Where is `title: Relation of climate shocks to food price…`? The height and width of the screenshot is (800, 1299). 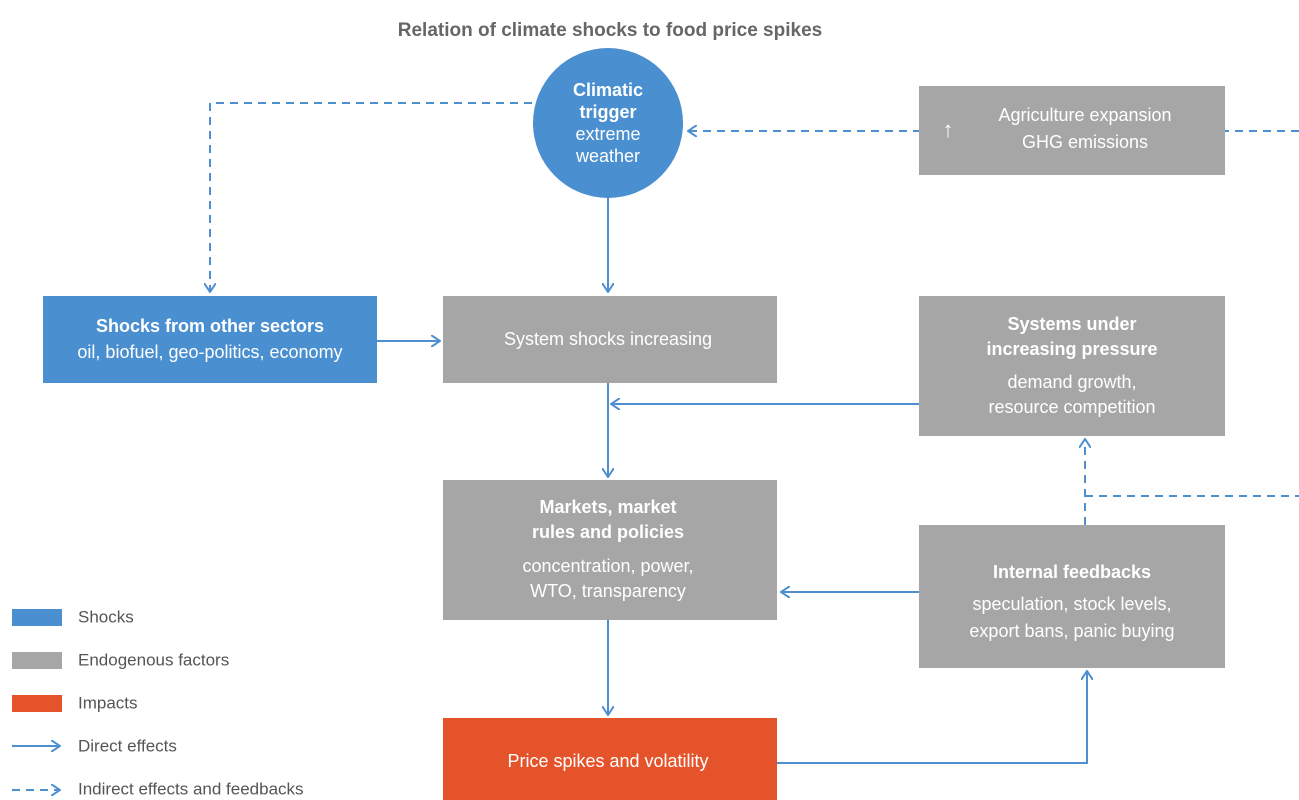 title: Relation of climate shocks to food price… is located at coordinates (610, 30).